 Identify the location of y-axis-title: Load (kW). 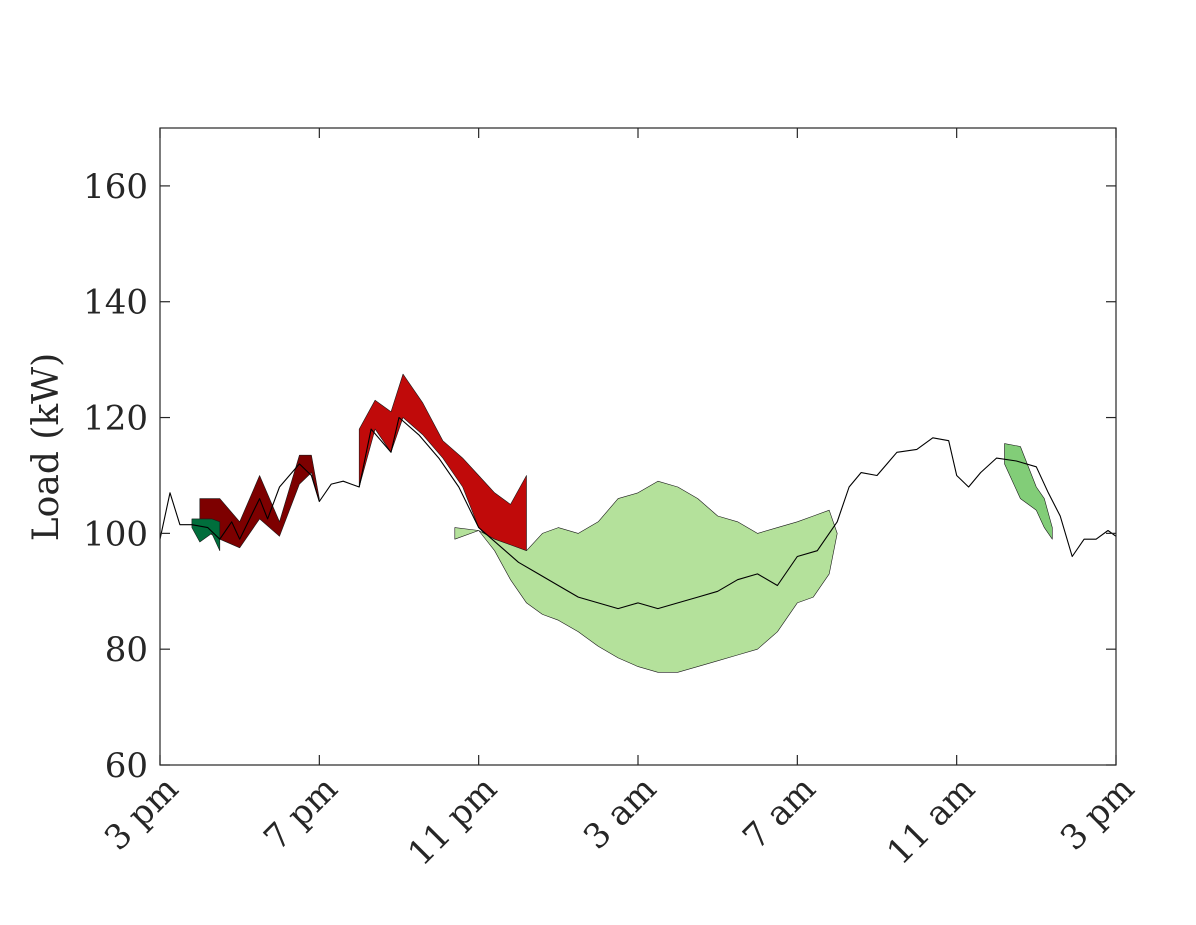
(46, 447).